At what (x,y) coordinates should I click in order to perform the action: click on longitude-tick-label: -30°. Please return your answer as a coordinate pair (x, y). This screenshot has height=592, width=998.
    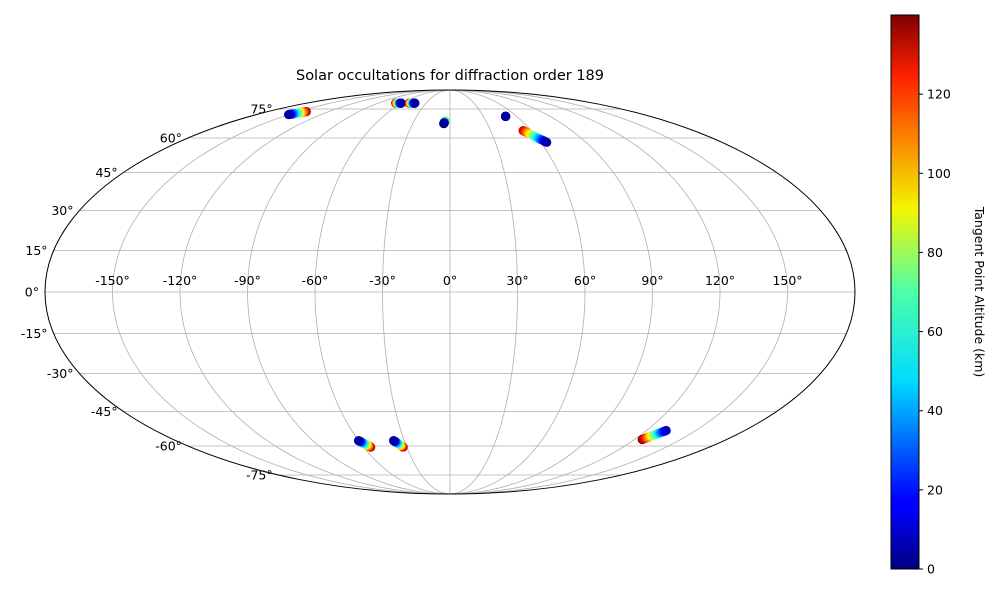
    Looking at the image, I should click on (382, 280).